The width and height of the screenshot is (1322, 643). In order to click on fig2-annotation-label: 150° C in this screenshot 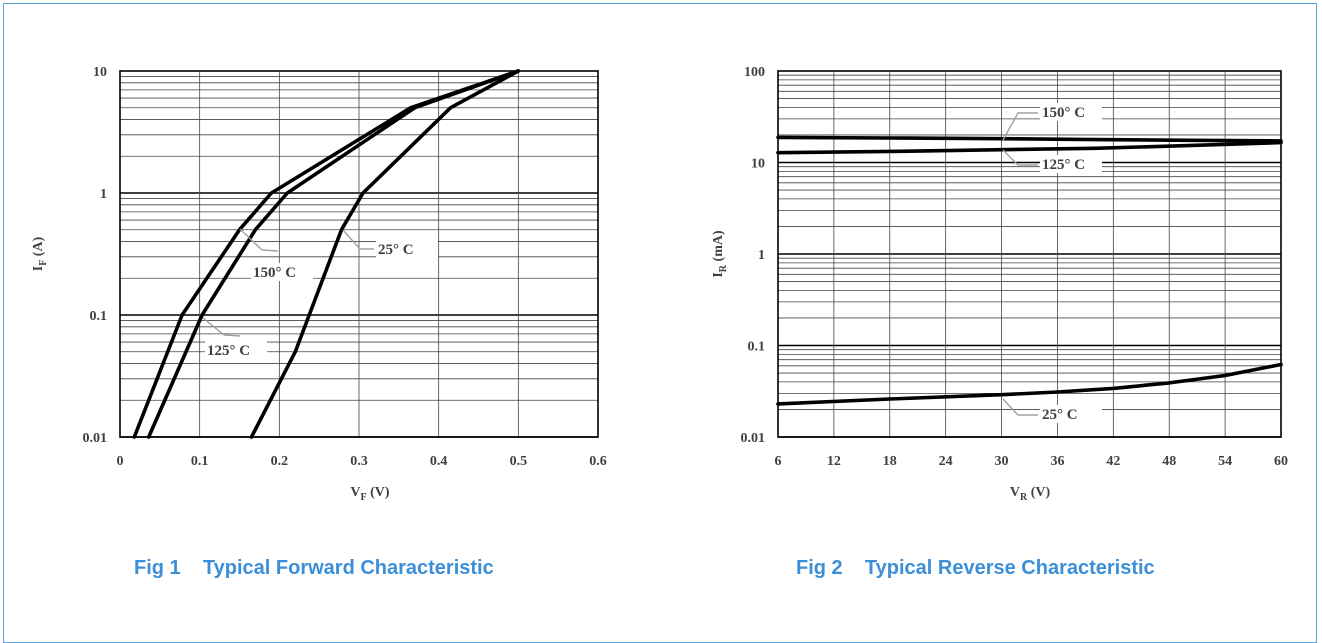, I will do `click(1063, 113)`.